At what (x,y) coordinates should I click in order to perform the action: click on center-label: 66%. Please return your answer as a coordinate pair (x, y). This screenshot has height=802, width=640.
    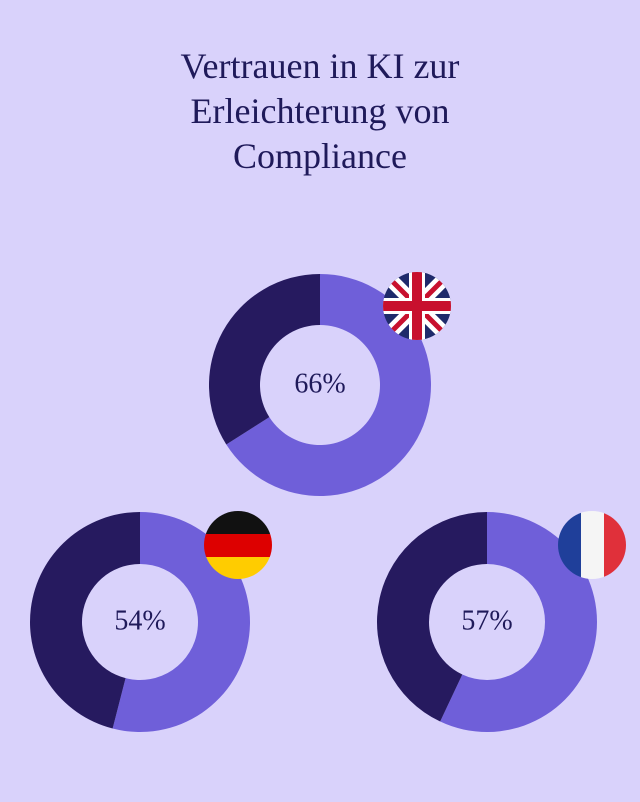
    Looking at the image, I should click on (319, 383).